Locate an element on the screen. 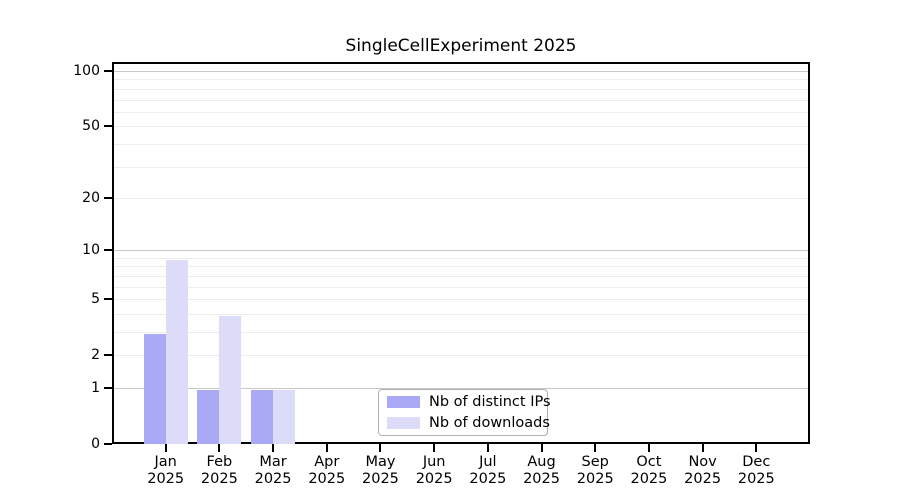  x-tick-label: Jan 2025 is located at coordinates (166, 471).